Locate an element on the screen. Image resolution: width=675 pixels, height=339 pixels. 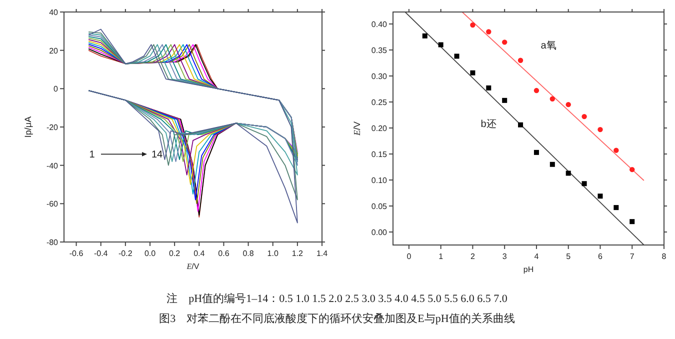
x-tick-label: 0.0 is located at coordinates (150, 253).